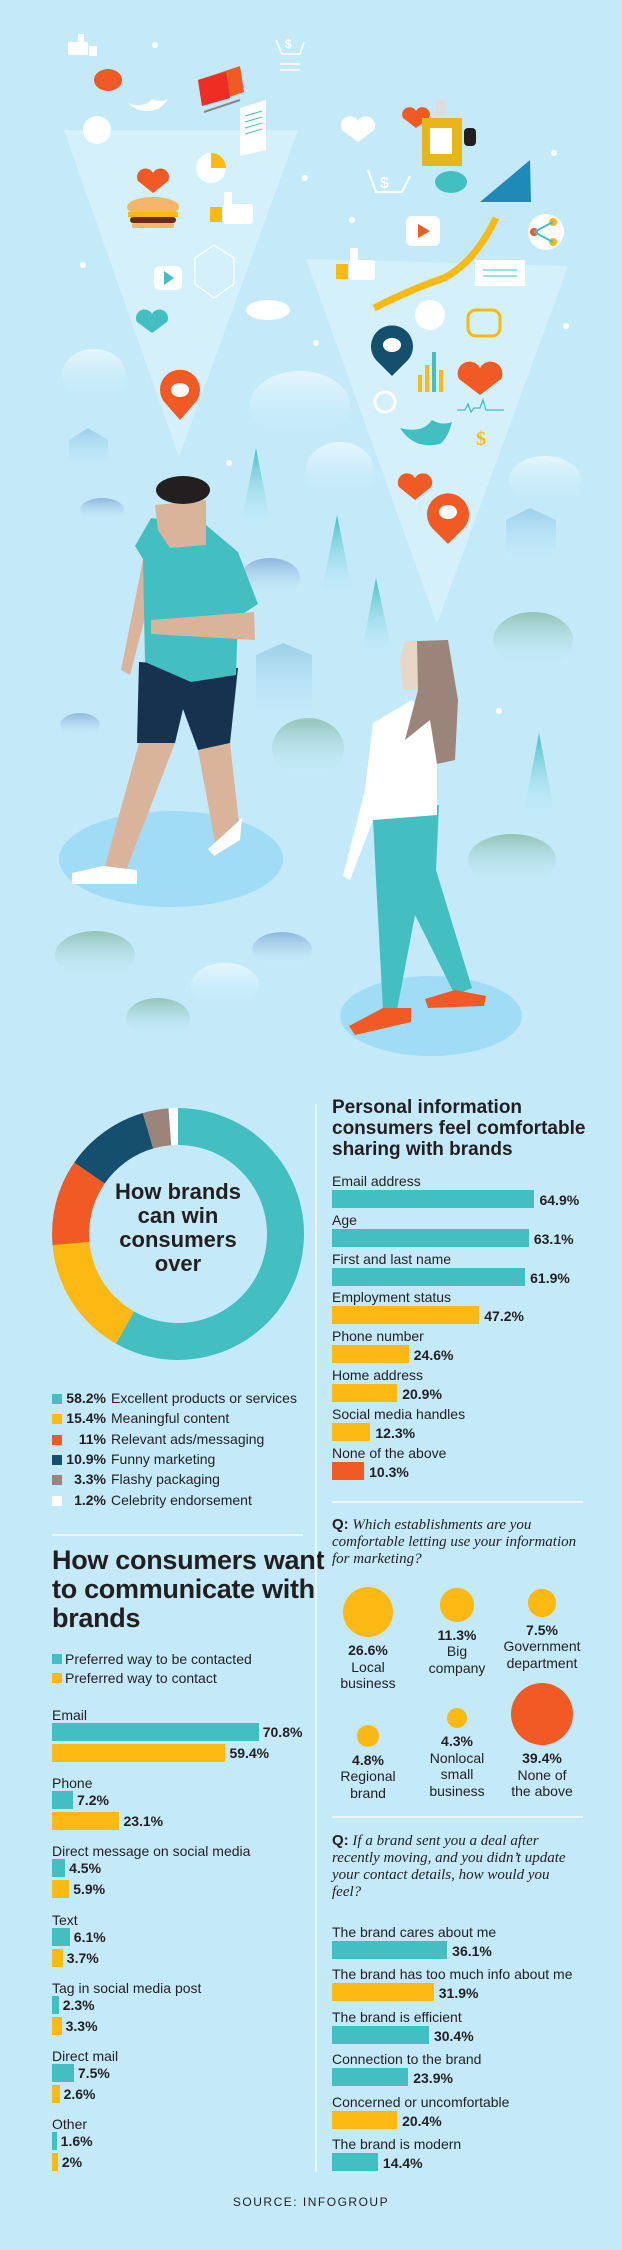 The image size is (622, 2250). Describe the element at coordinates (170, 1418) in the screenshot. I see `legend-label: Meaningful content` at that location.